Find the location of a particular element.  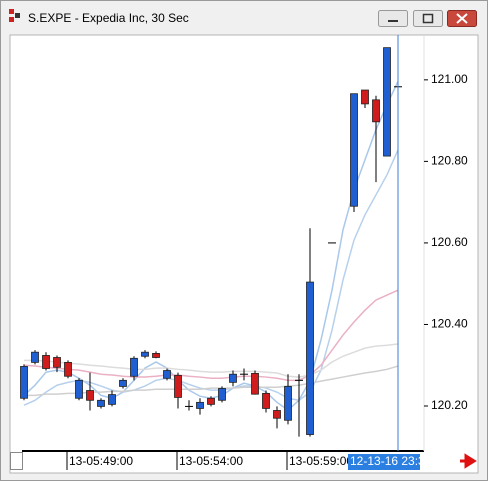

maximize-button is located at coordinates (428, 18).